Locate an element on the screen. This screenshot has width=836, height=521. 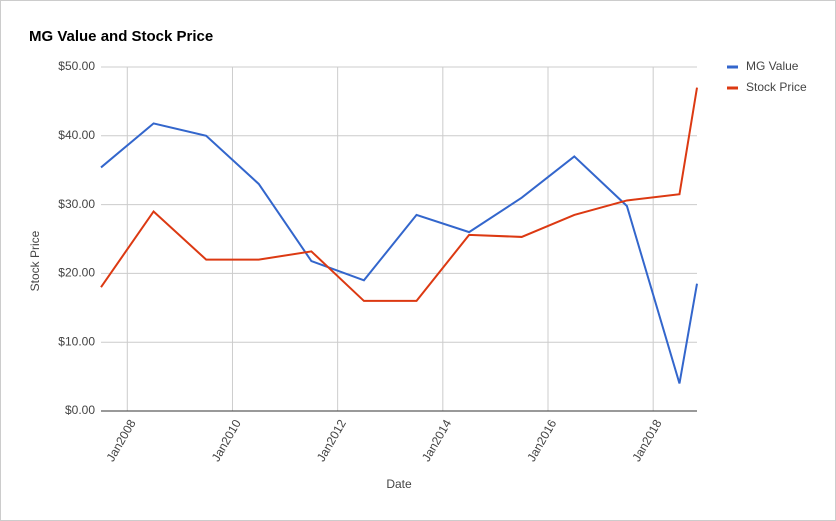
legend-label: MG Value is located at coordinates (772, 66).